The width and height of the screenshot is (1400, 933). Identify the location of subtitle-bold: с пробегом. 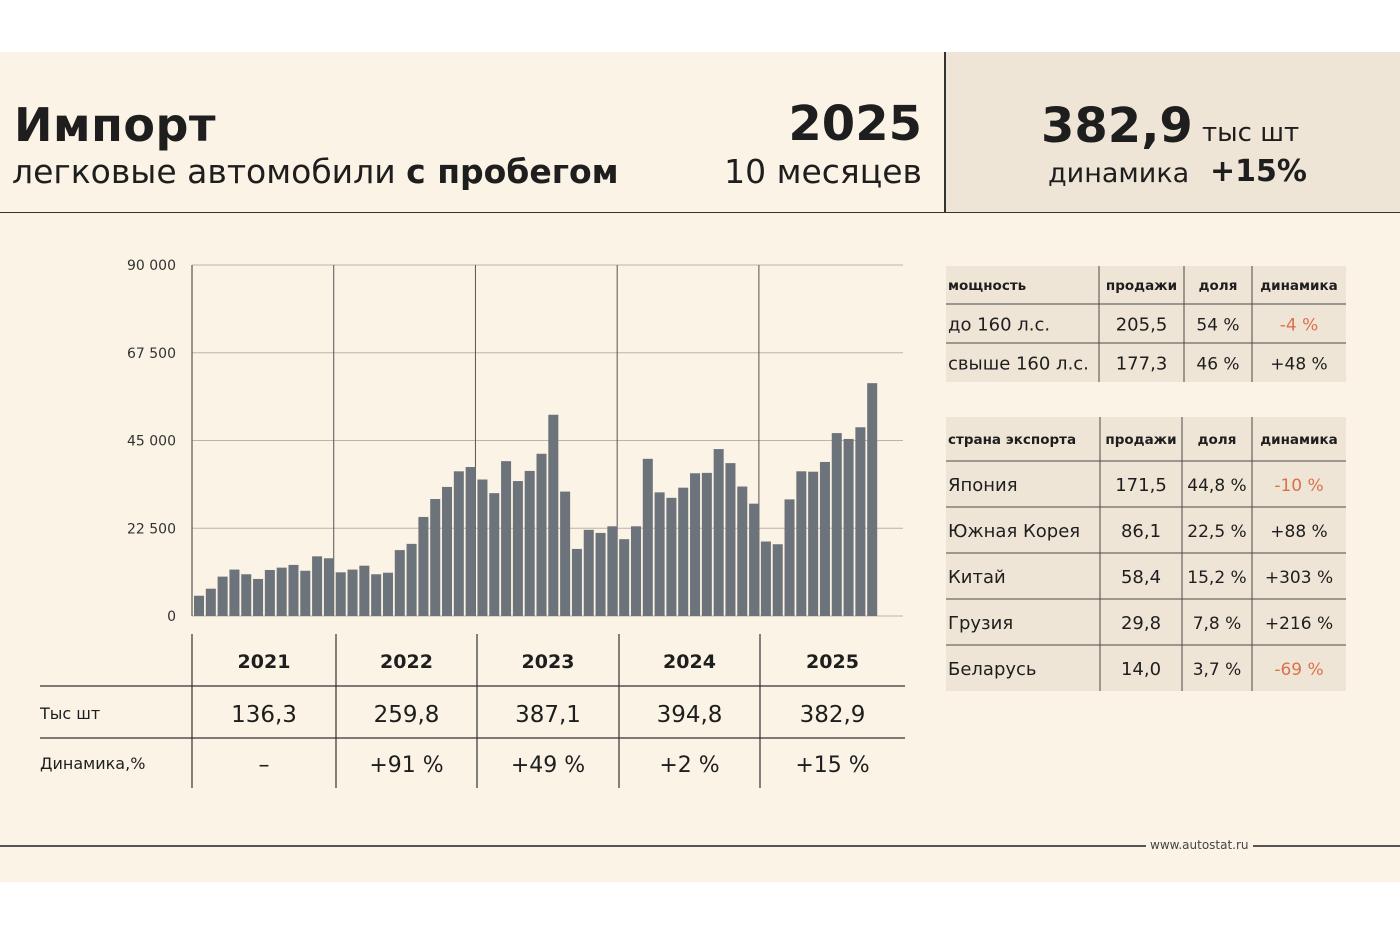
(512, 171).